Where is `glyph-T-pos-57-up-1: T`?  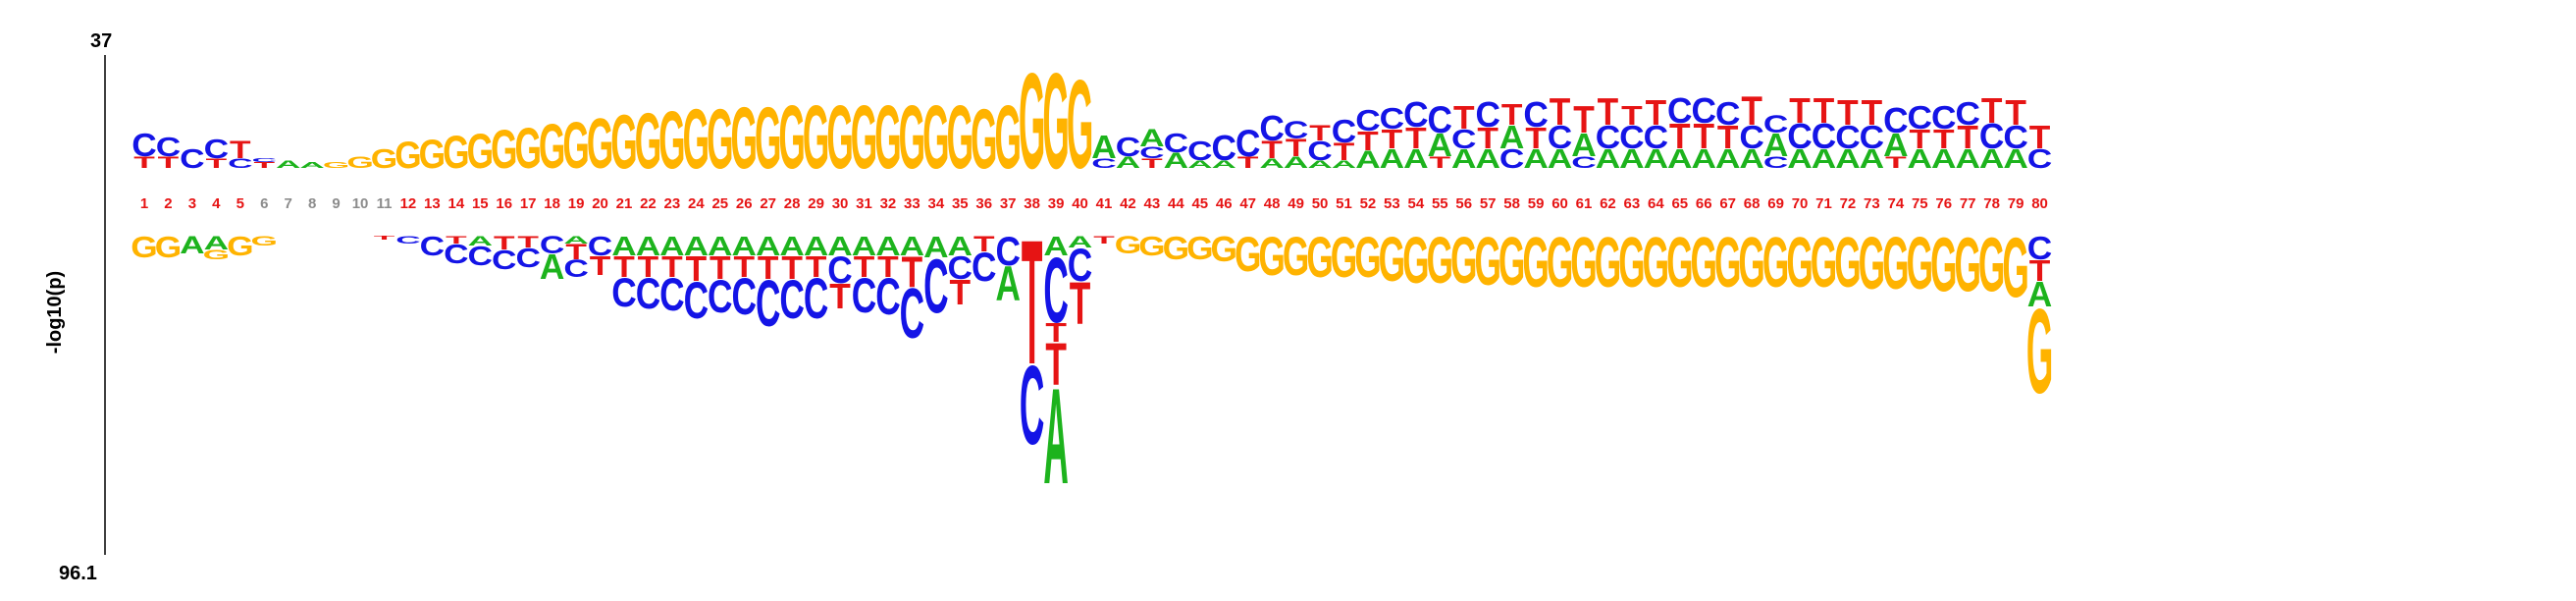 glyph-T-pos-57-up-1: T is located at coordinates (1487, 137).